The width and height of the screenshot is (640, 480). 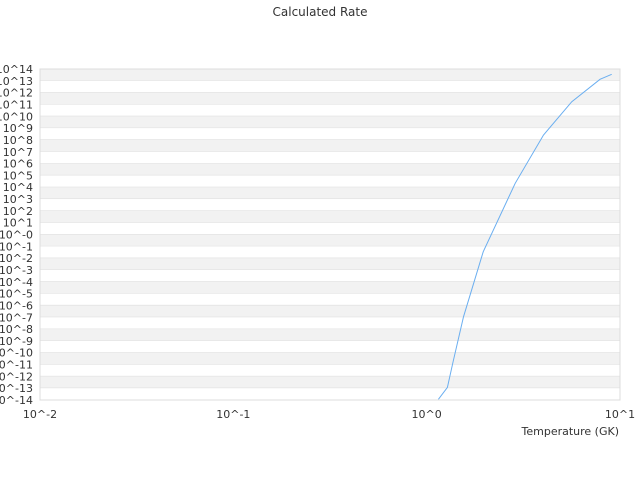 I want to click on y-tick-label: 10^-3, so click(x=16, y=270).